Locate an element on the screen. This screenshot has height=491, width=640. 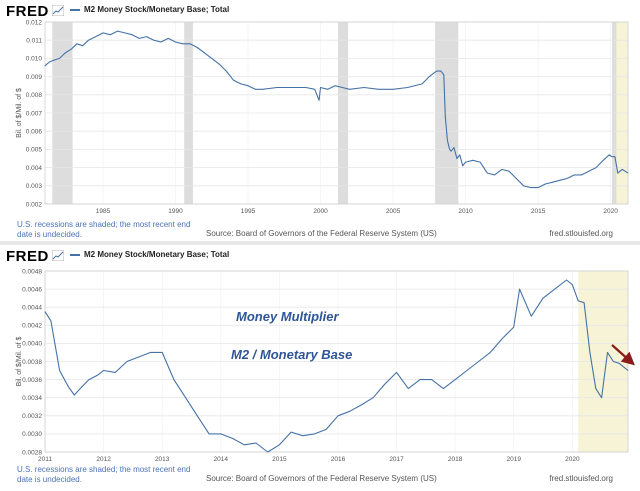
y-tick-label: 0.0030 is located at coordinates (32, 434).